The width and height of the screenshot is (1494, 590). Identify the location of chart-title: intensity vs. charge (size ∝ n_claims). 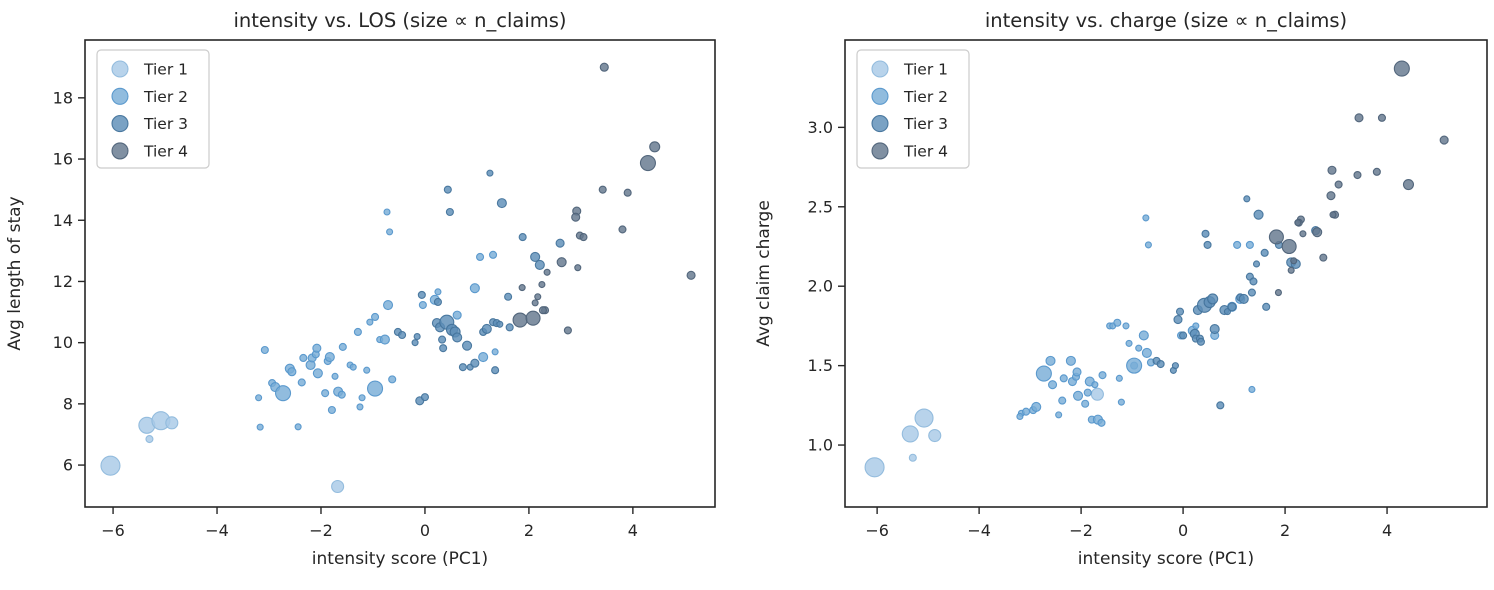
(1166, 20).